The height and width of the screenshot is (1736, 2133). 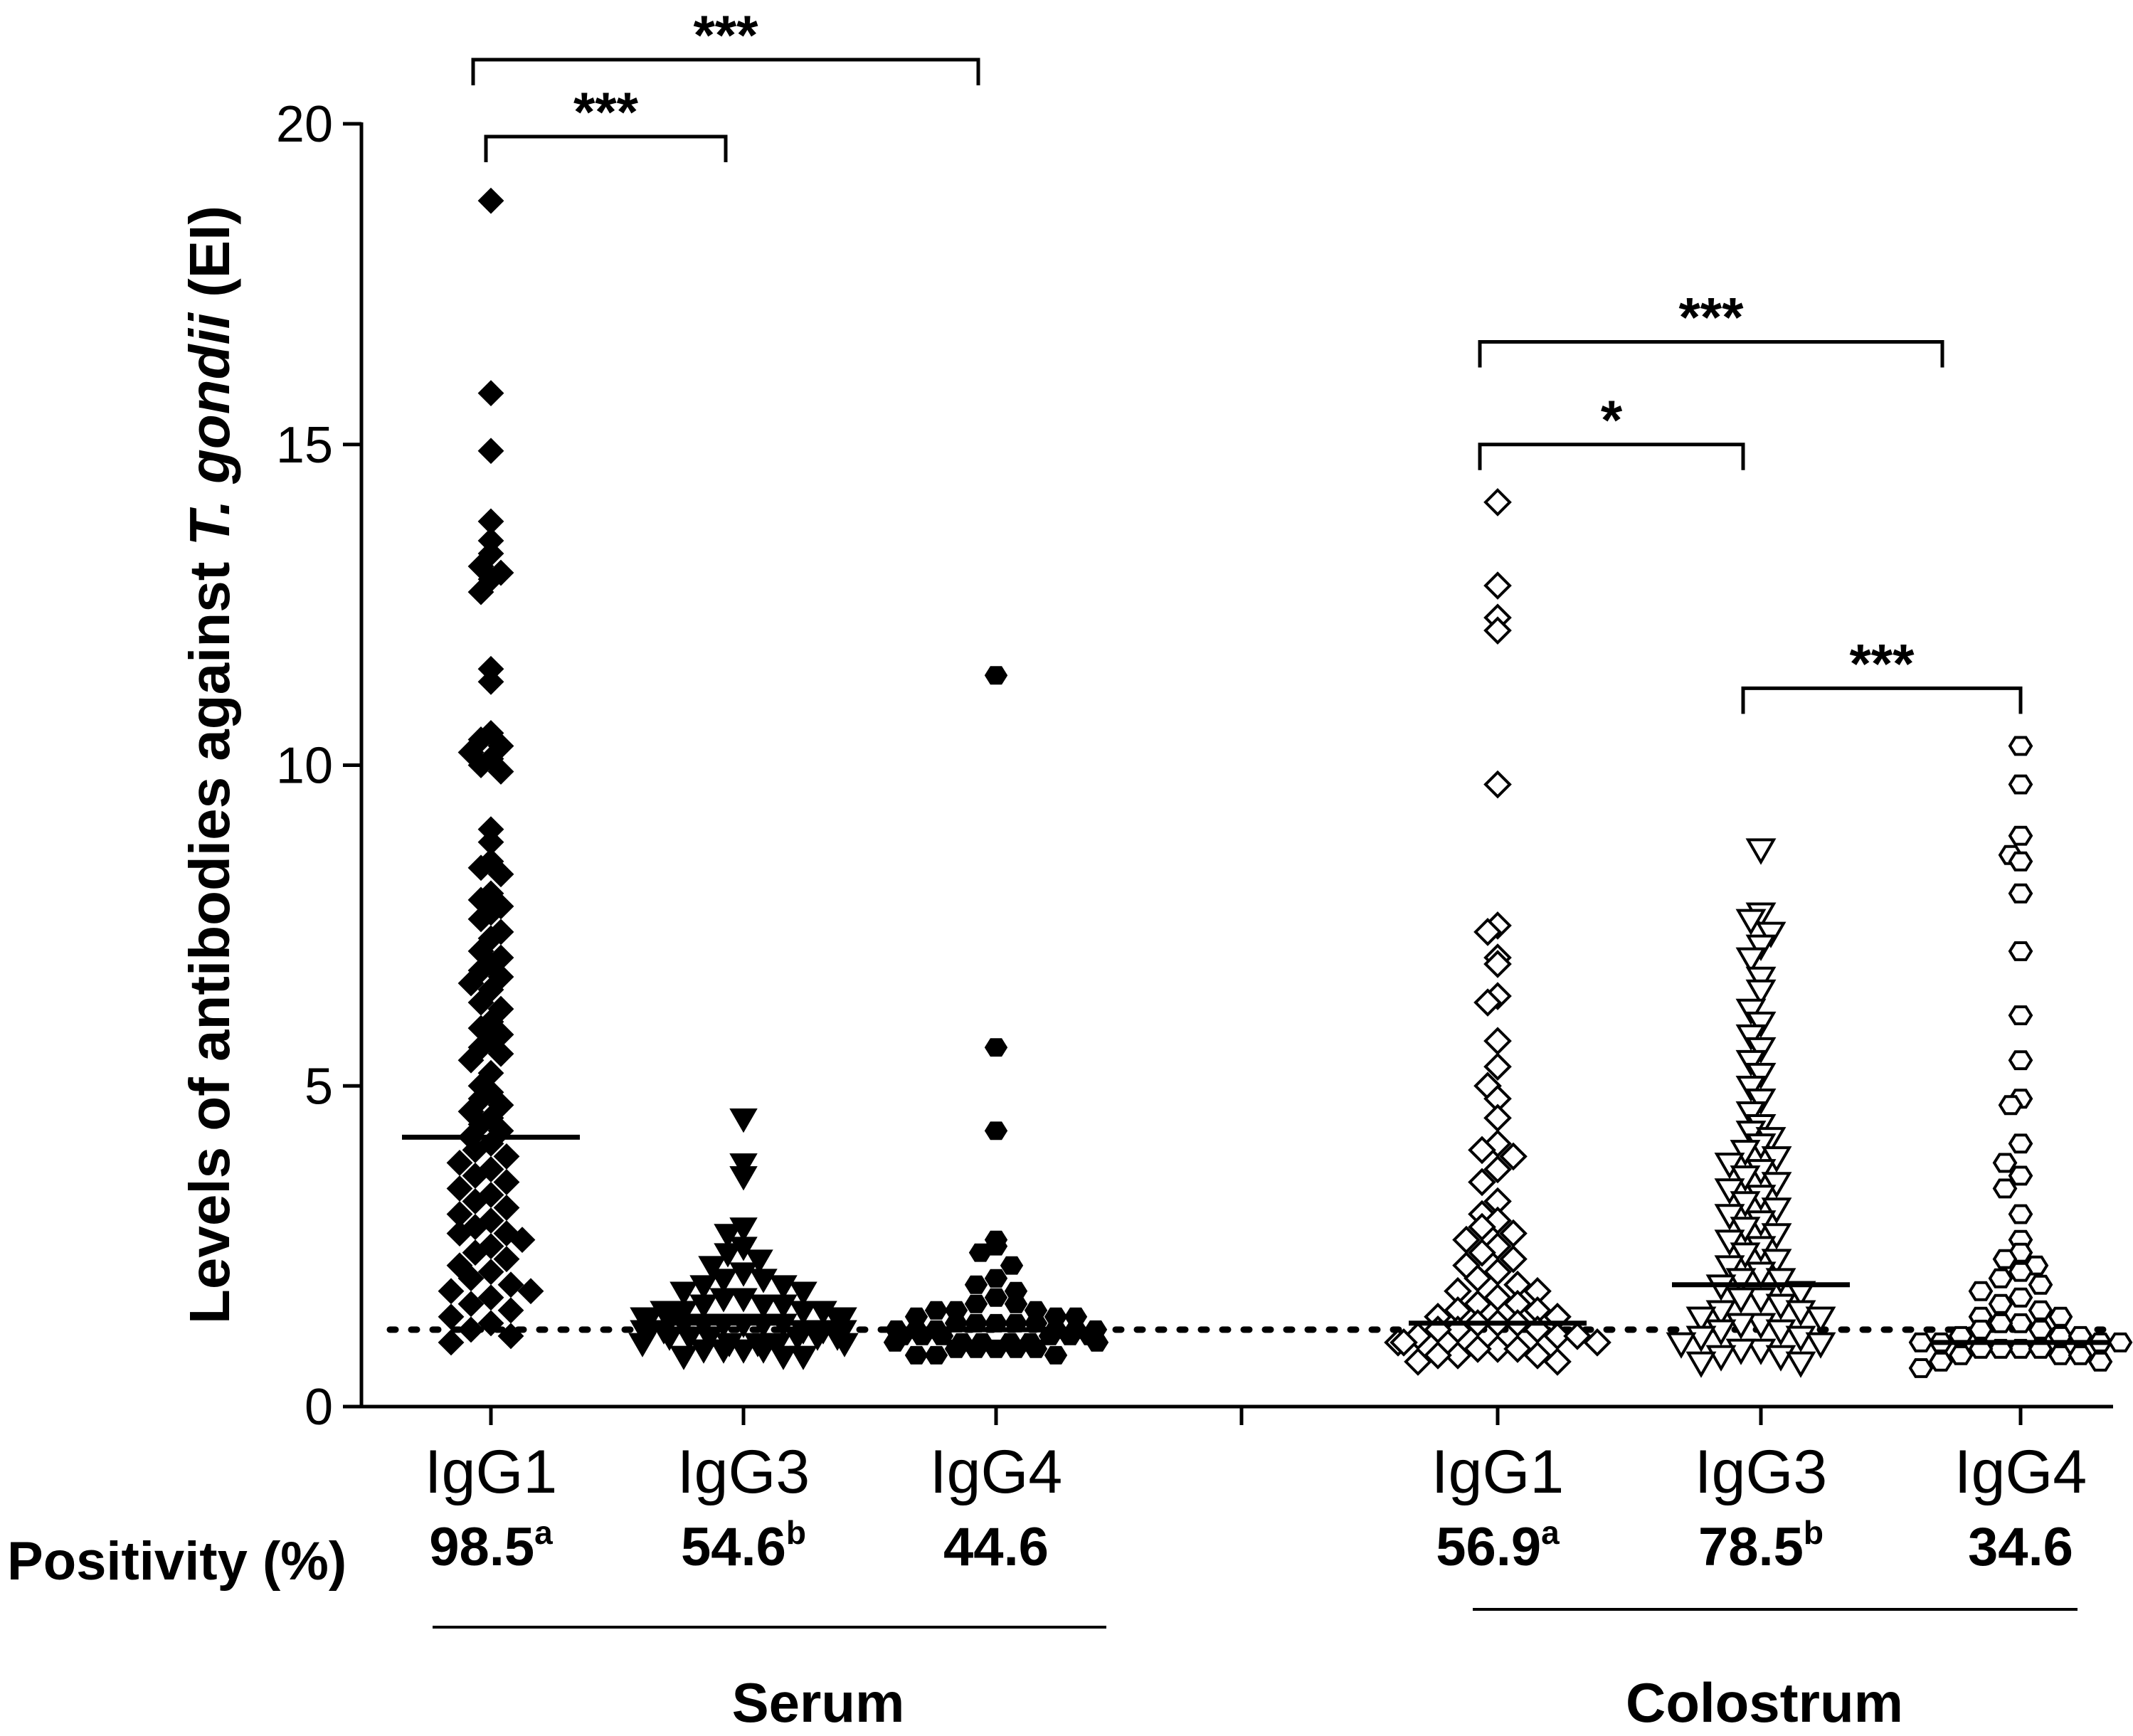 I want to click on positivity-value: 78.5b, so click(x=1761, y=1545).